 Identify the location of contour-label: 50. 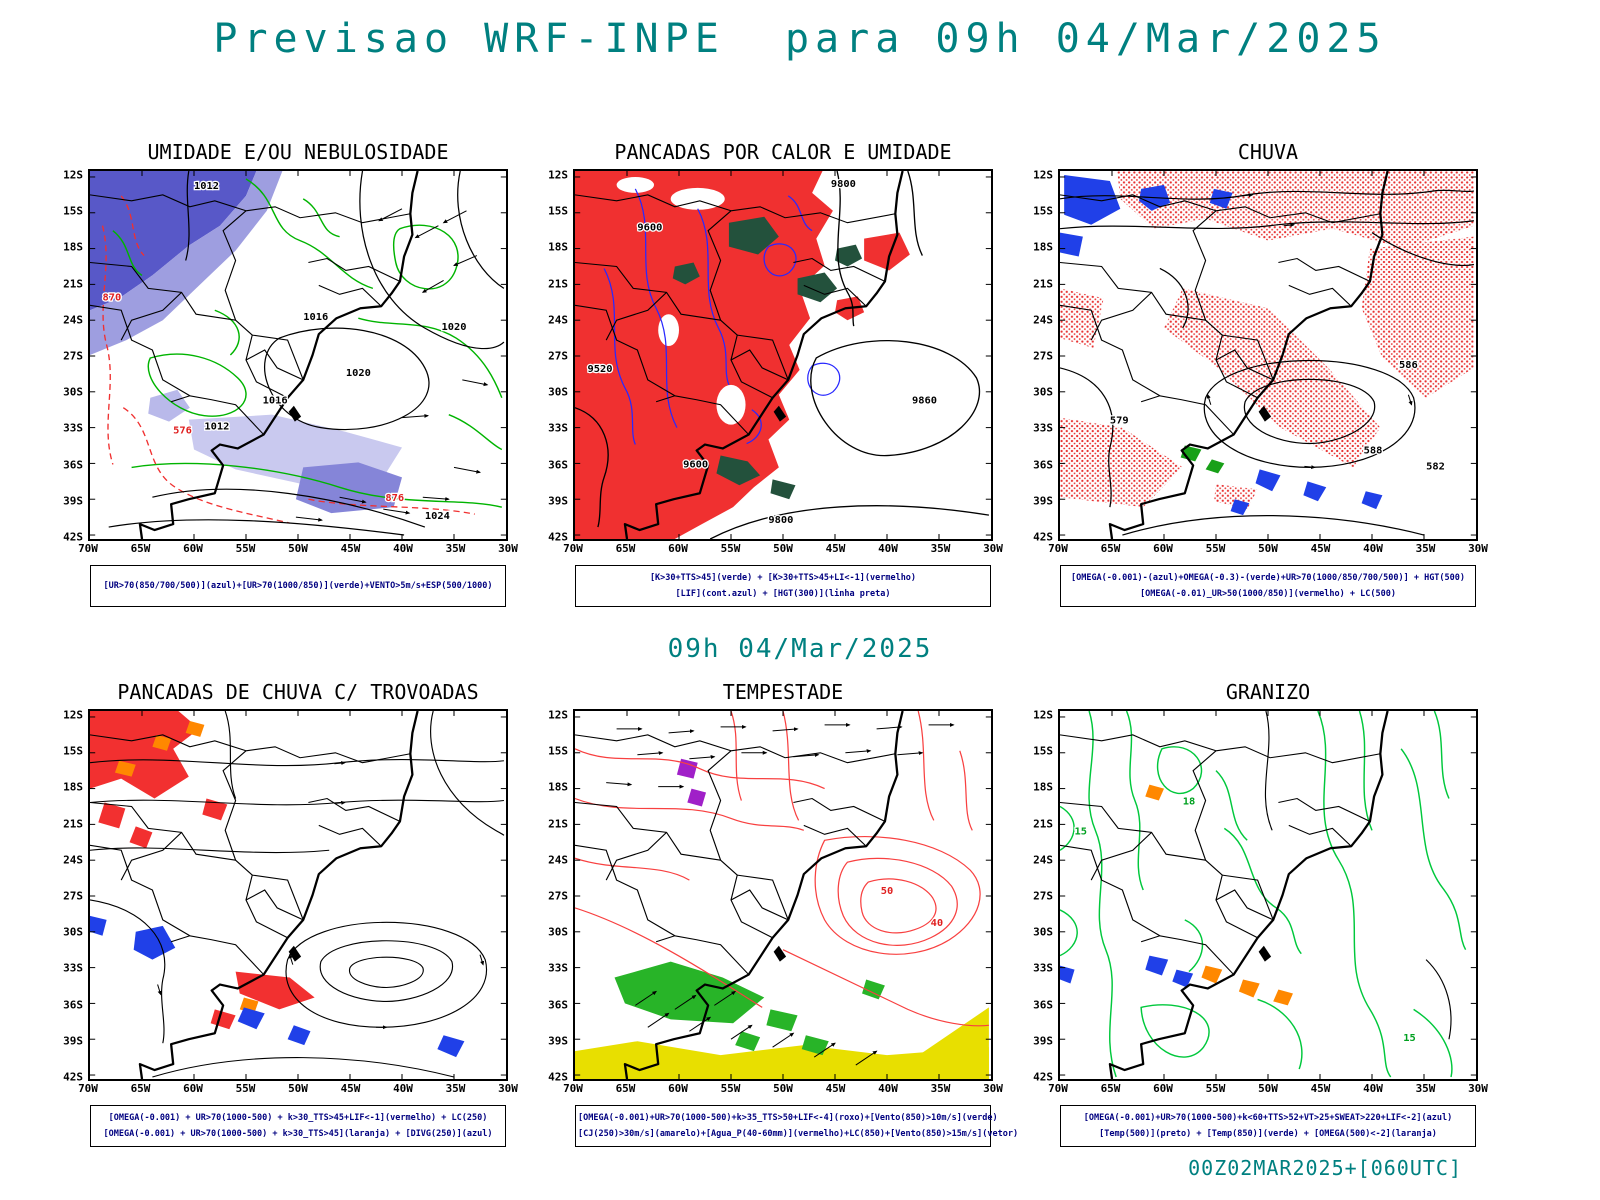
(887, 891).